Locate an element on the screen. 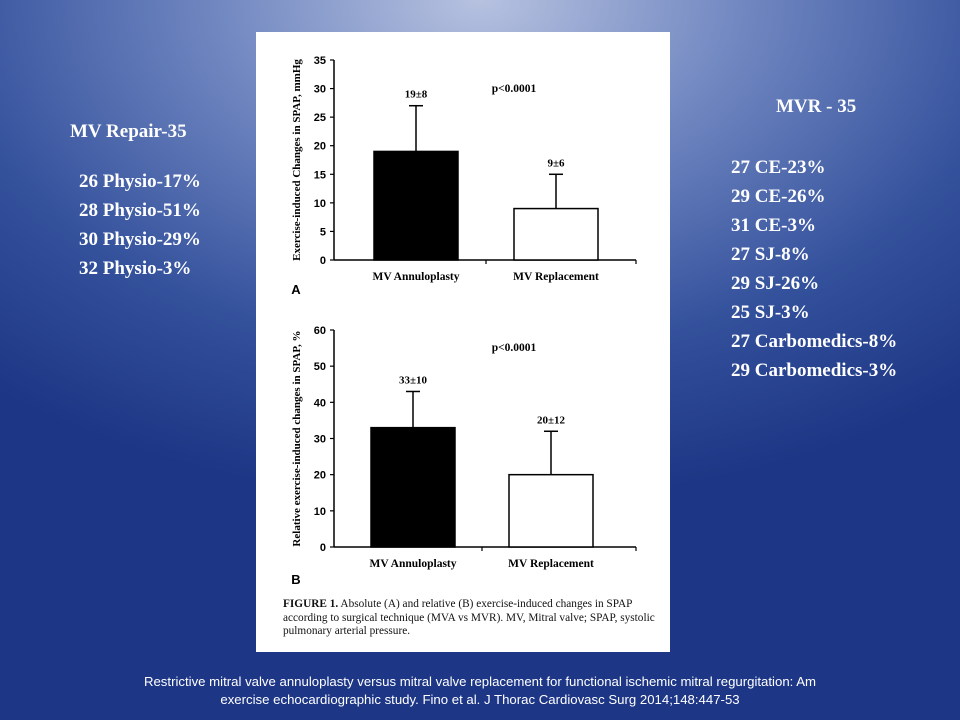 The image size is (960, 720). panel-b-y-tick-label: 40 is located at coordinates (320, 403).